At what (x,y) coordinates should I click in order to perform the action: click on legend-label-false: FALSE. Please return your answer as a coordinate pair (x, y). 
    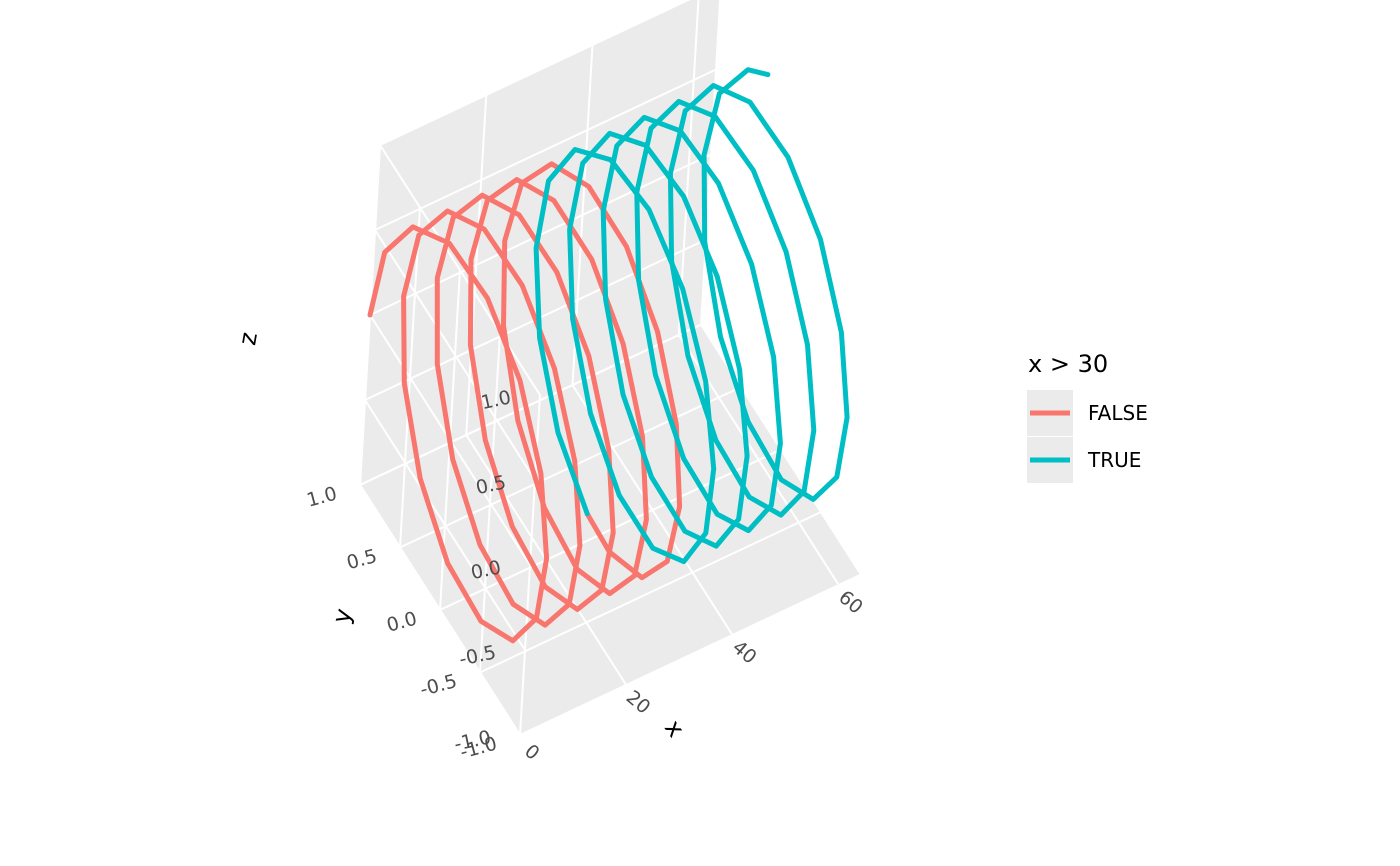
    Looking at the image, I should click on (1118, 413).